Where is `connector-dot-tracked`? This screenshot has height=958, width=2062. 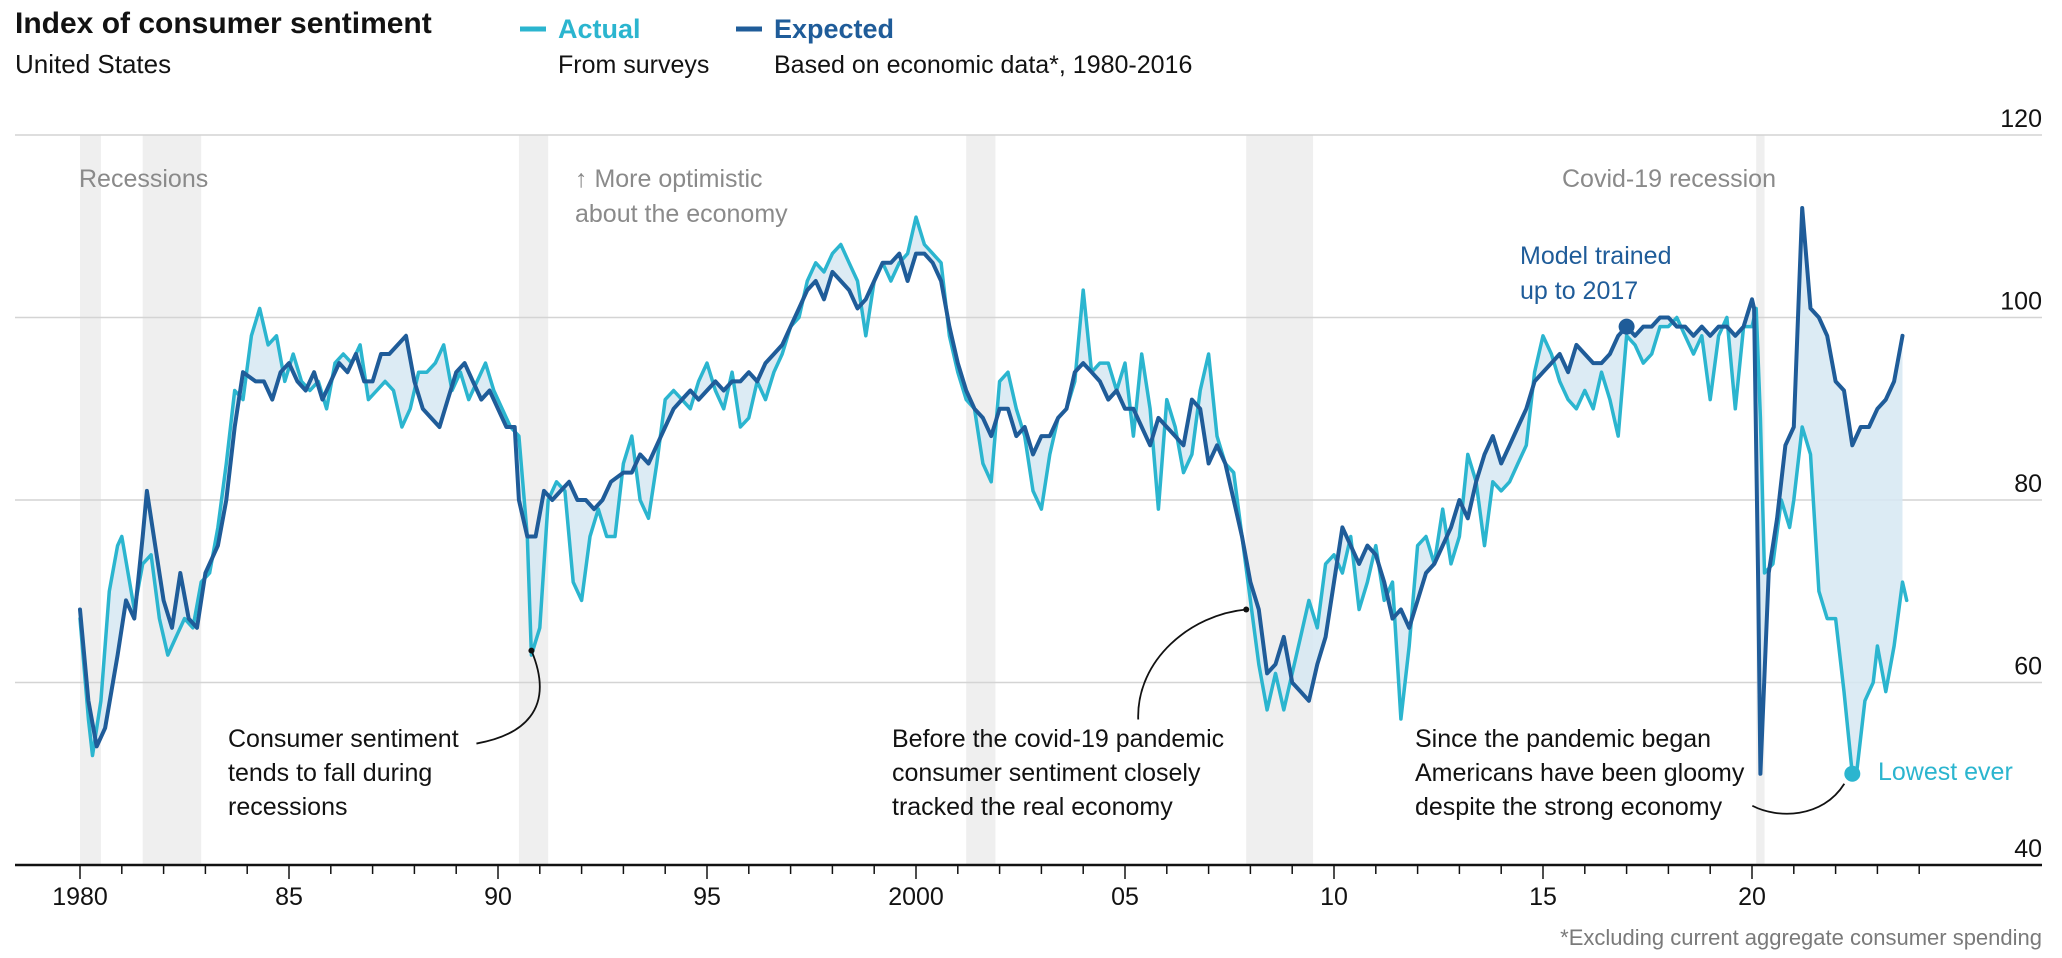 connector-dot-tracked is located at coordinates (1246, 609).